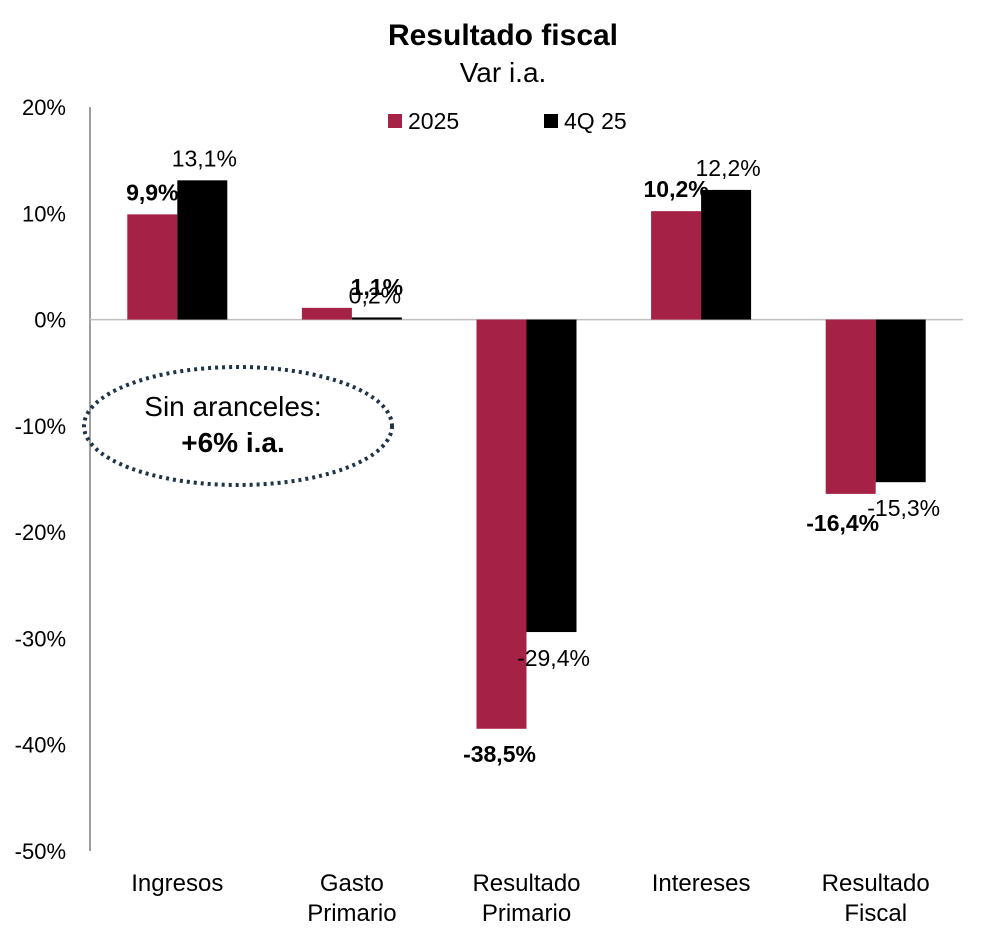 The image size is (1006, 931). I want to click on legend-label-2025: 2025, so click(433, 121).